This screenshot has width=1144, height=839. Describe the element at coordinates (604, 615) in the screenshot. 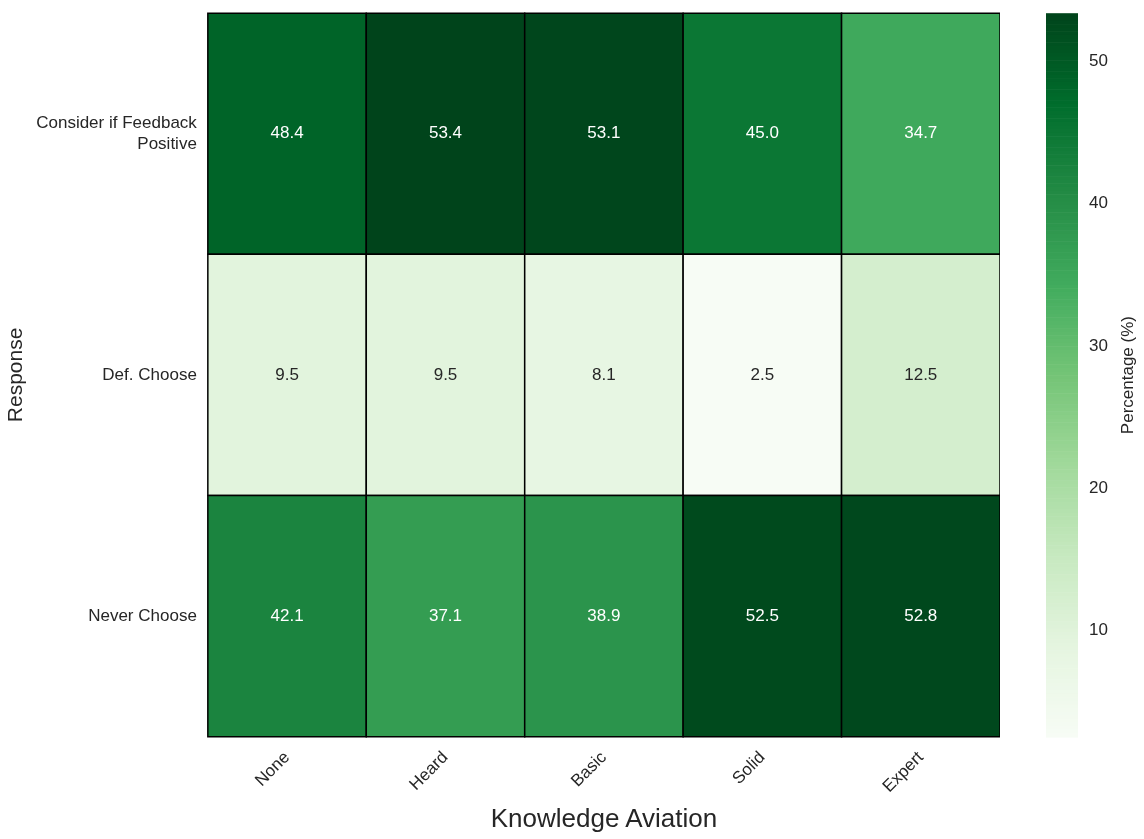

I see `data-label: 38.9` at that location.